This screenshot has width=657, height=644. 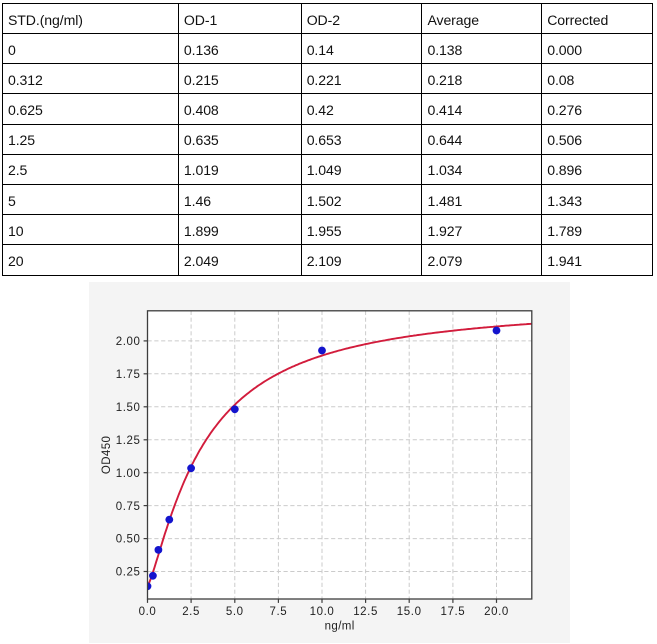 I want to click on svg-text: 7.5, so click(x=279, y=612).